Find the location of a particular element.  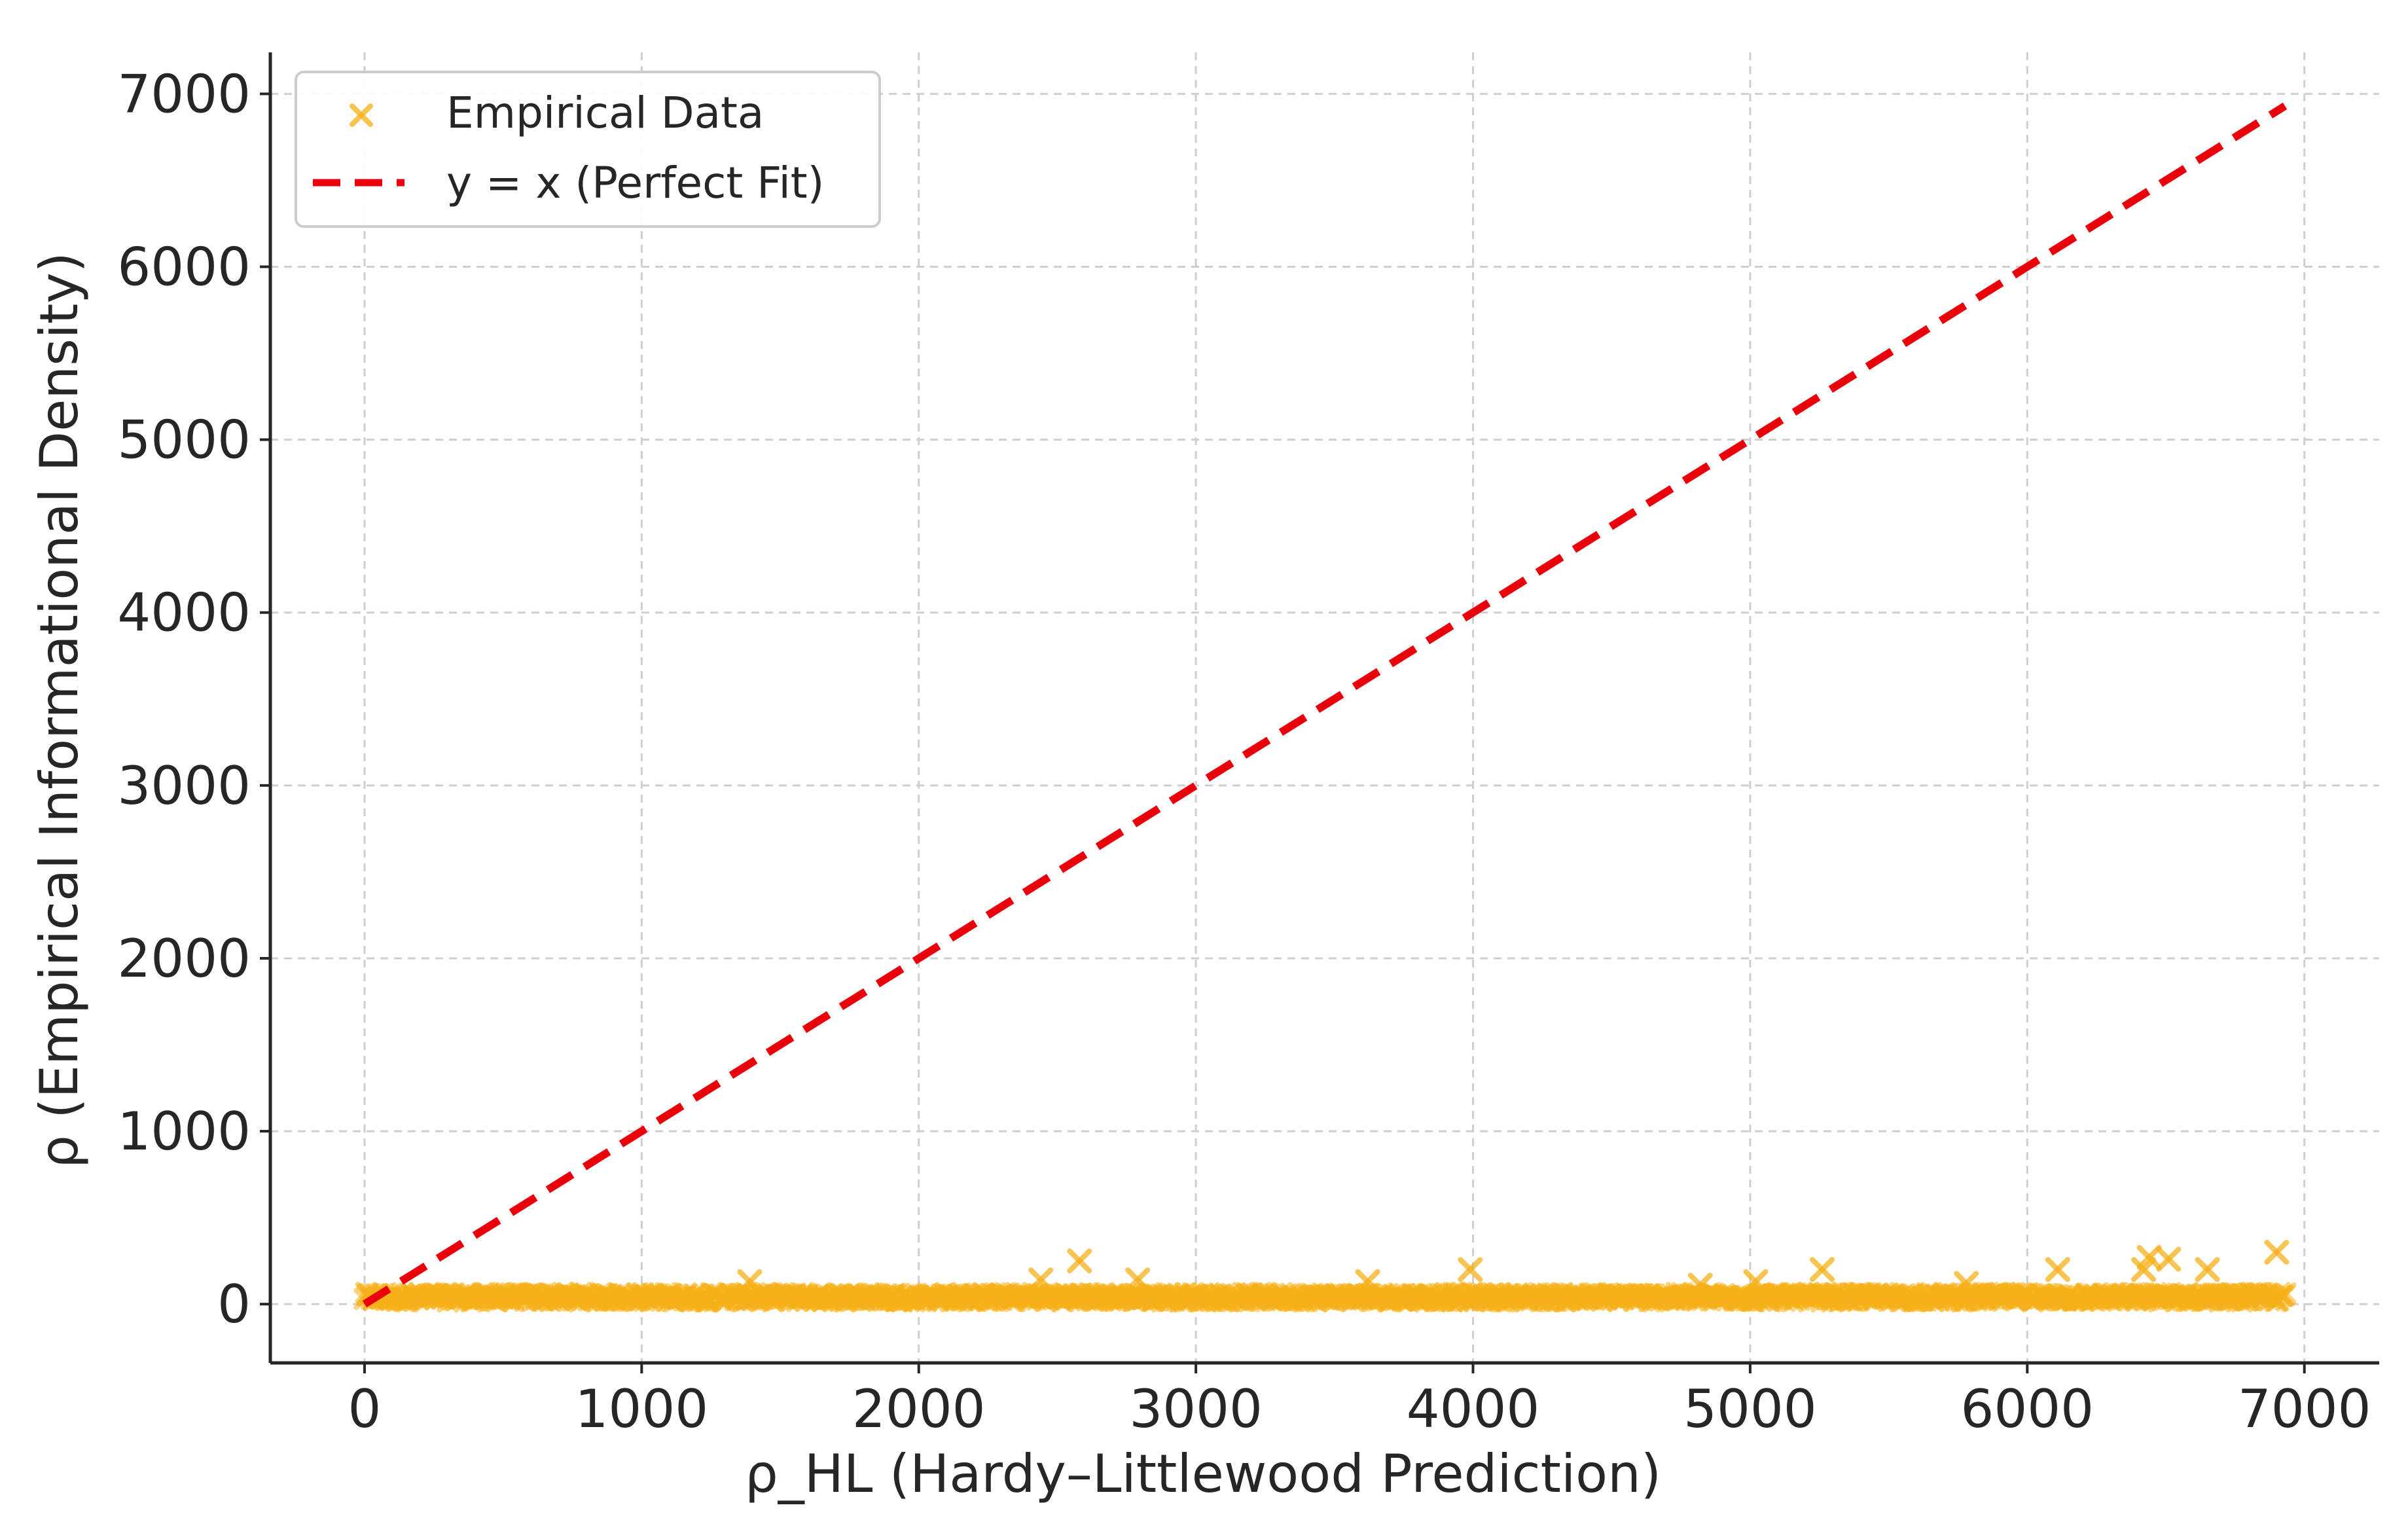

y-tick-label: 5000 is located at coordinates (184, 440).